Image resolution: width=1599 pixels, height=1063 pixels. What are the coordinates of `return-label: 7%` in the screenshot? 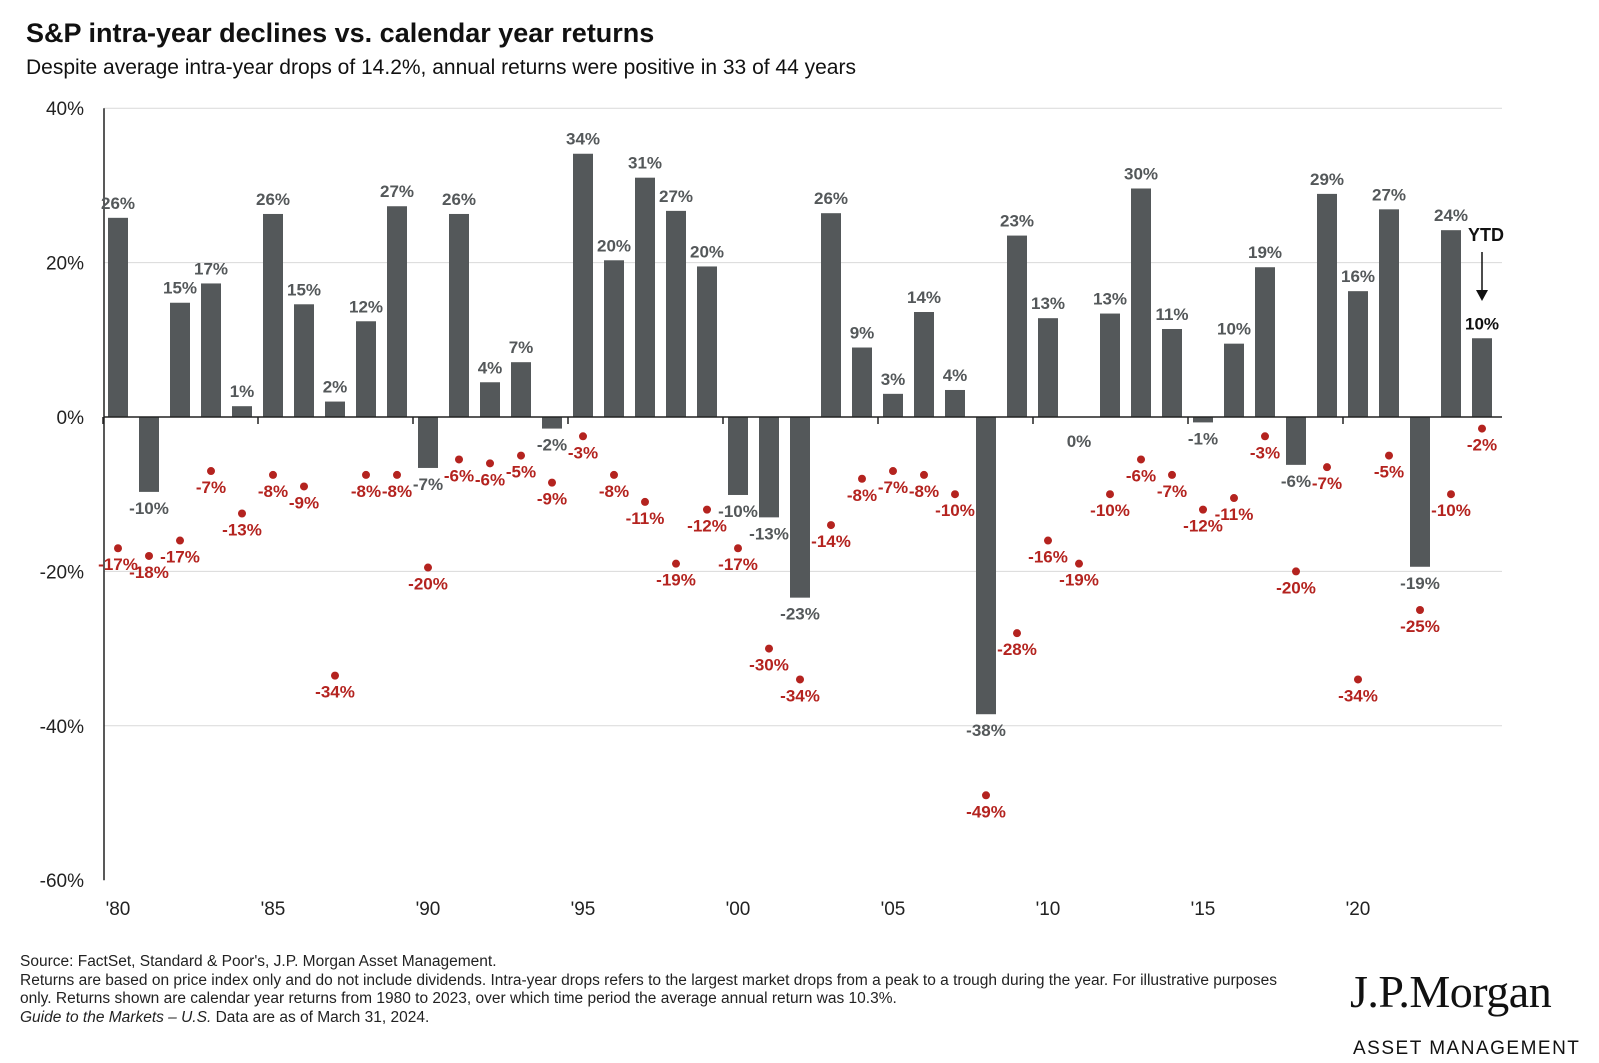 It's located at (521, 347).